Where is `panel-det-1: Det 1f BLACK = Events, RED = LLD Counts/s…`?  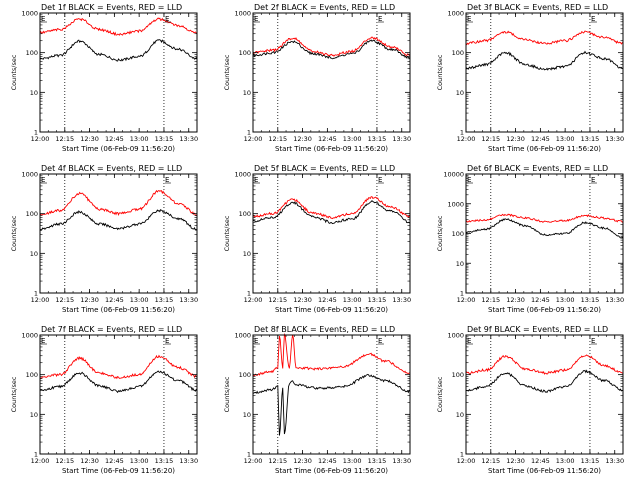
panel-det-1: Det 1f BLACK = Events, RED = LLD Counts/s… is located at coordinates (104, 78).